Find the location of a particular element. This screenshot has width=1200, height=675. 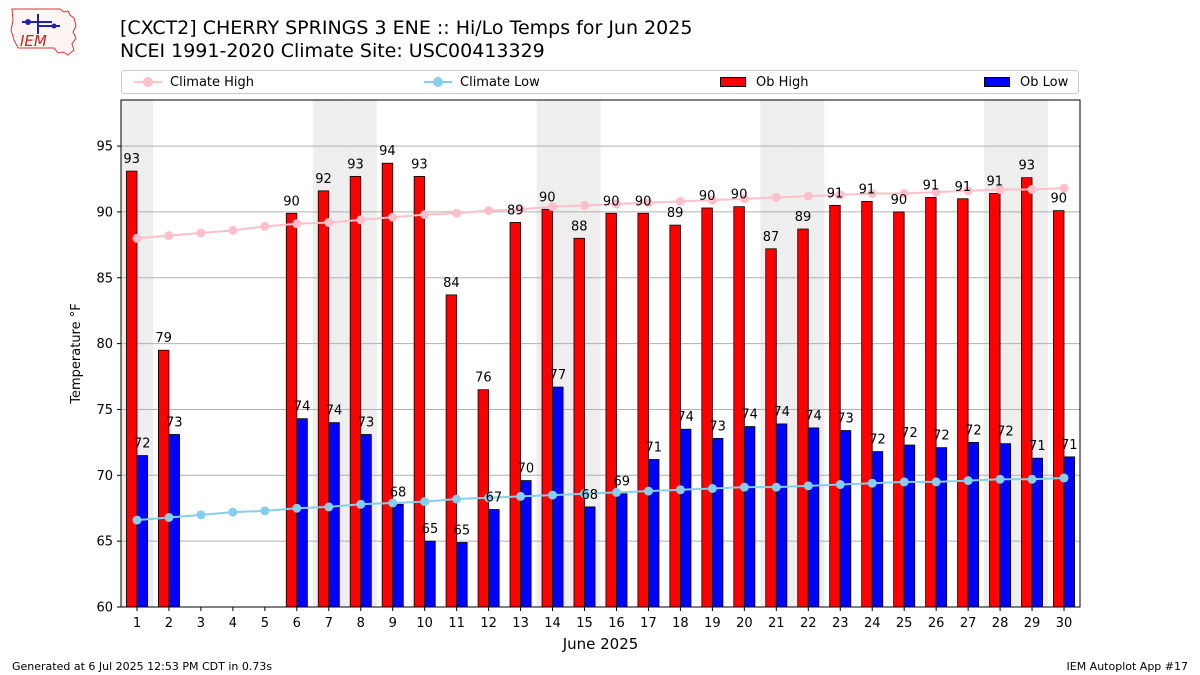

legend-swatch-ob-high is located at coordinates (733, 82).